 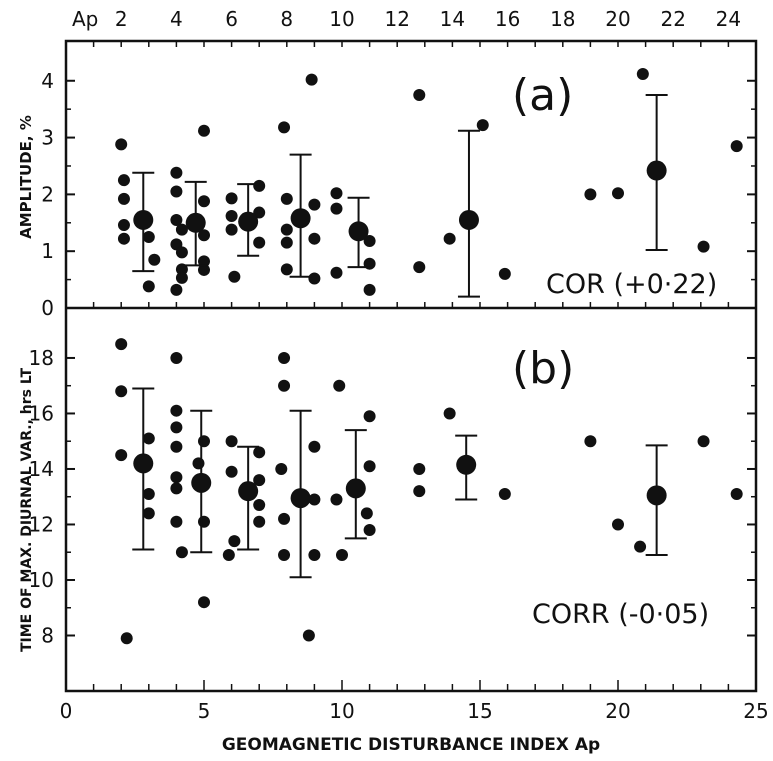 I want to click on x-tick-label: 15, so click(x=479, y=711).